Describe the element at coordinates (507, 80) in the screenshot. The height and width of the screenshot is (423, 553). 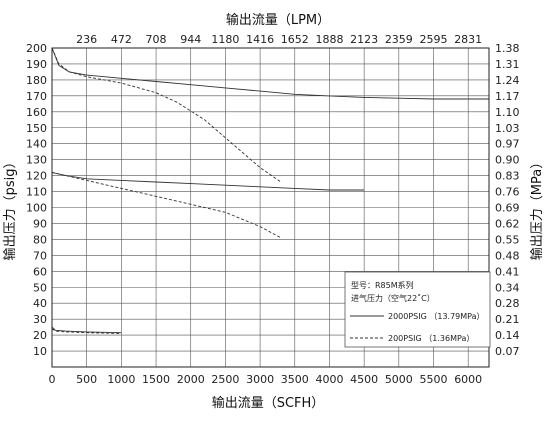
I see `y-tick-label-right: 1.24` at that location.